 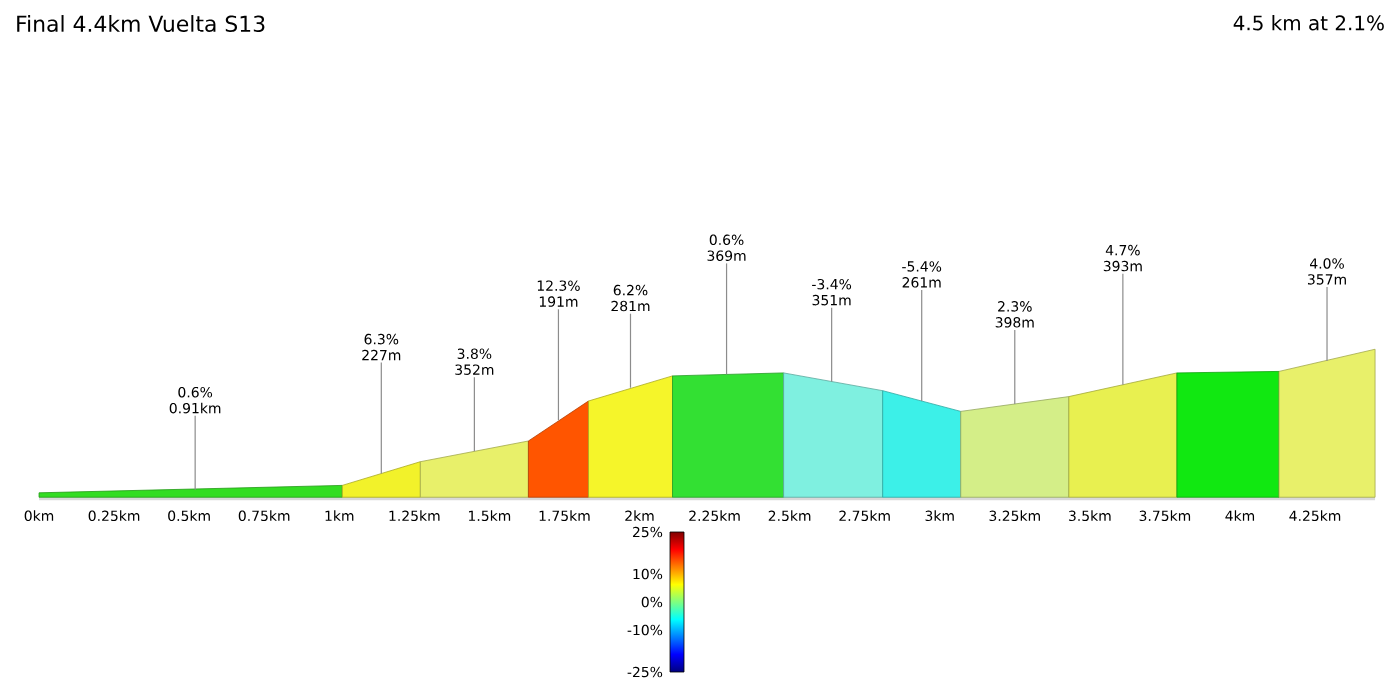 What do you see at coordinates (141, 23) in the screenshot?
I see `chart-title: Final 4.4km Vuelta S13` at bounding box center [141, 23].